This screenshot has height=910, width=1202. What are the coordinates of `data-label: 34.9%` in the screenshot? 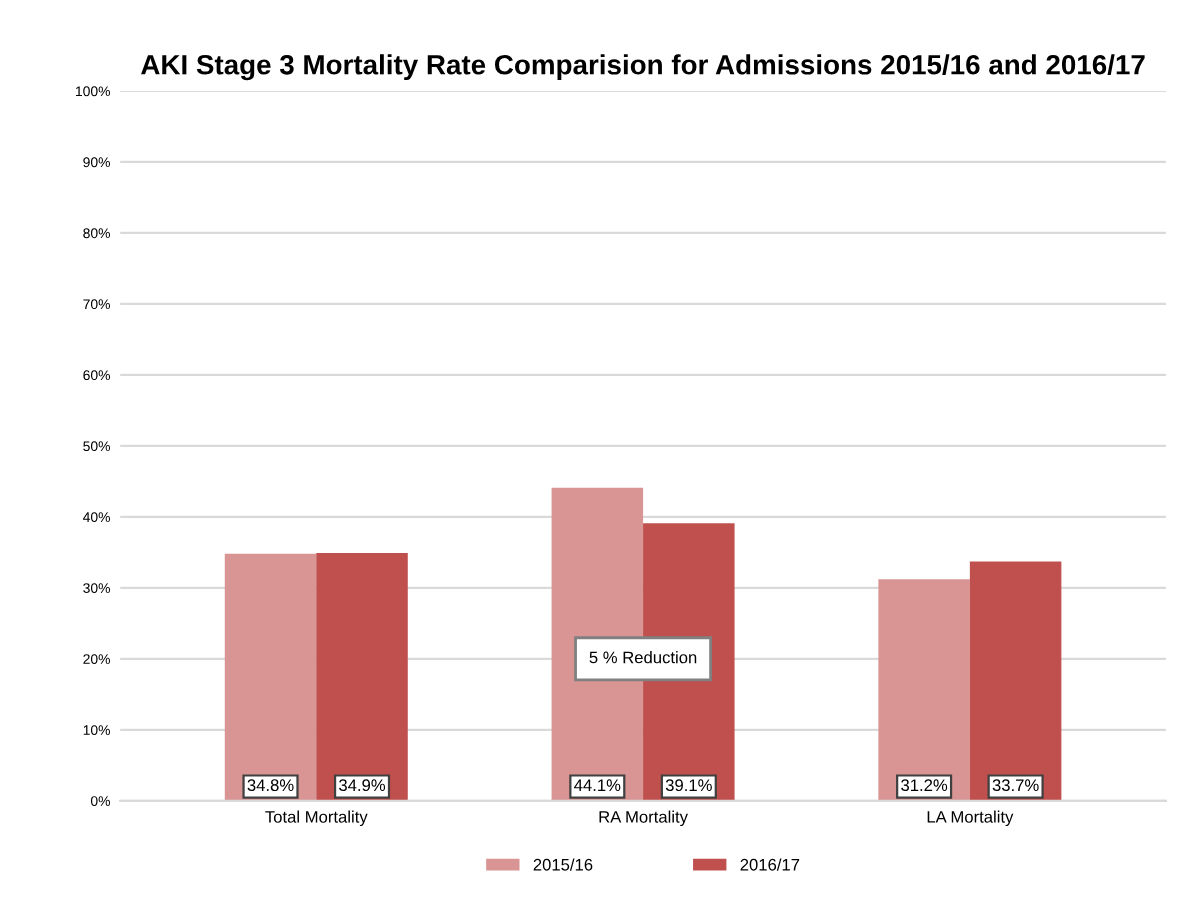 It's located at (362, 785).